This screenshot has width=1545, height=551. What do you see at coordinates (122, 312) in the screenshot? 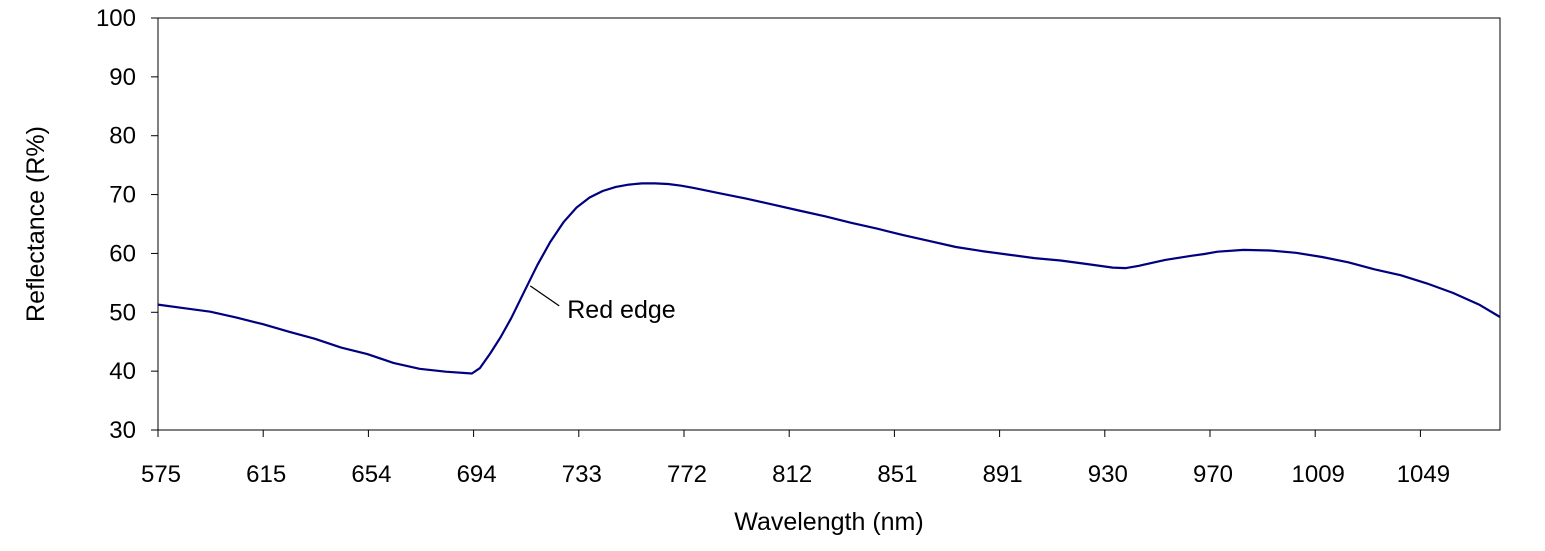
I see `y-tick-label: 50` at bounding box center [122, 312].